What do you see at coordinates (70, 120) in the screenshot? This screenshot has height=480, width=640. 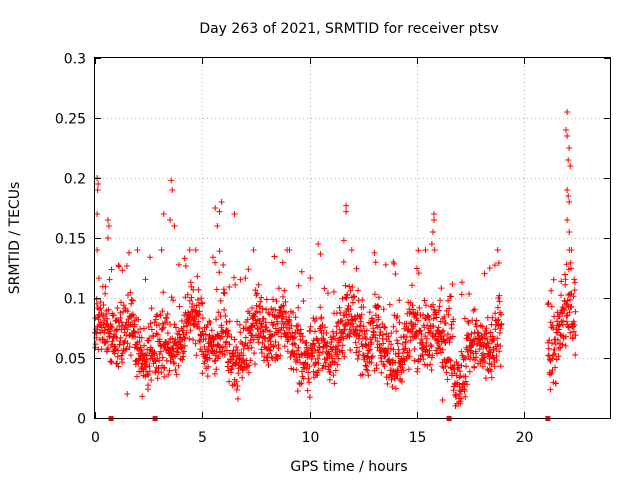 I see `y-tick-label: 0.25` at bounding box center [70, 120].